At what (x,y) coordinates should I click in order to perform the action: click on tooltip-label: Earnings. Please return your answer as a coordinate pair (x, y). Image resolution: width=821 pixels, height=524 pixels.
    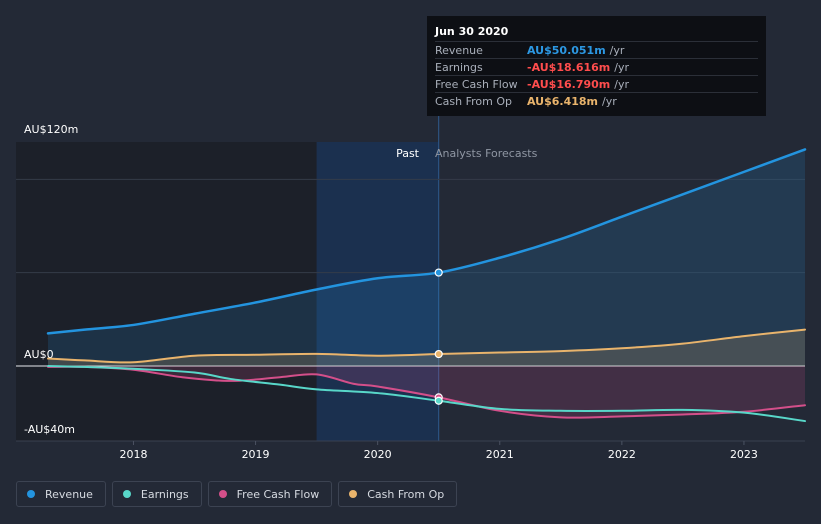
    Looking at the image, I should click on (459, 67).